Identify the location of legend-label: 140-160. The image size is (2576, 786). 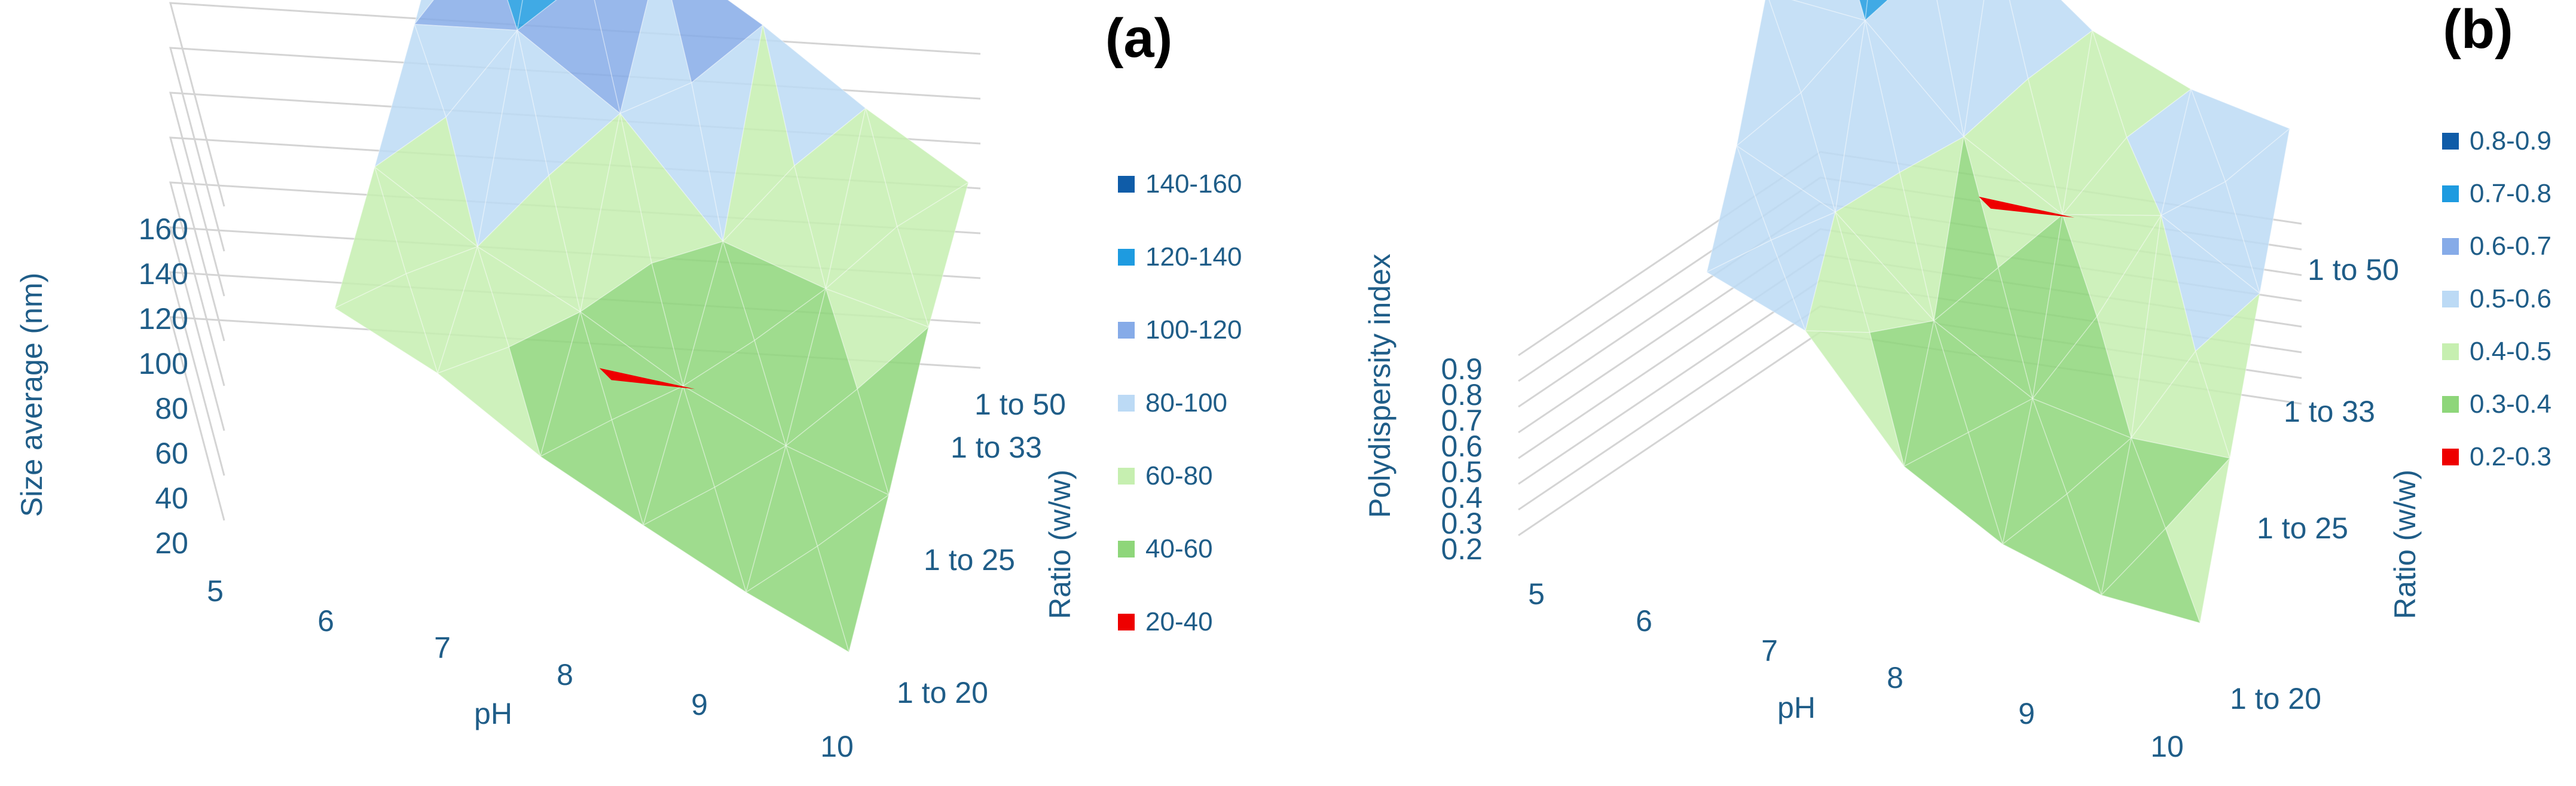
(1193, 184).